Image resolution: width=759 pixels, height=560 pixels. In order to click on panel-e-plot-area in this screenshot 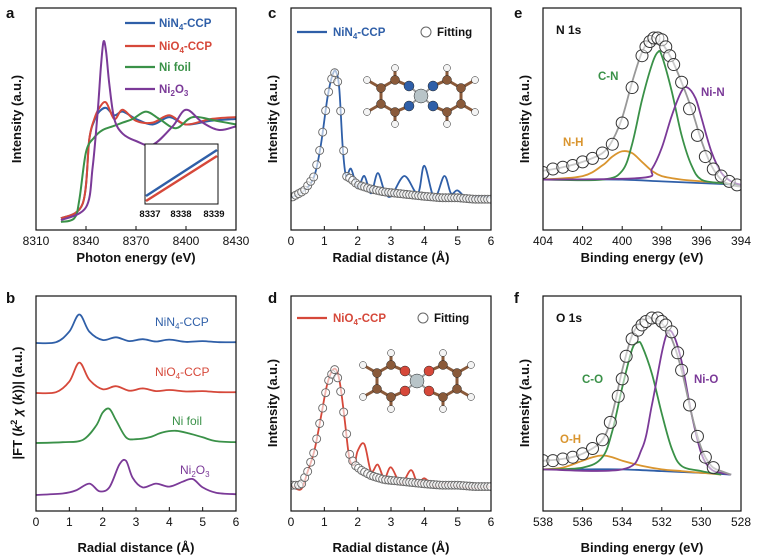, I will do `click(642, 111)`.